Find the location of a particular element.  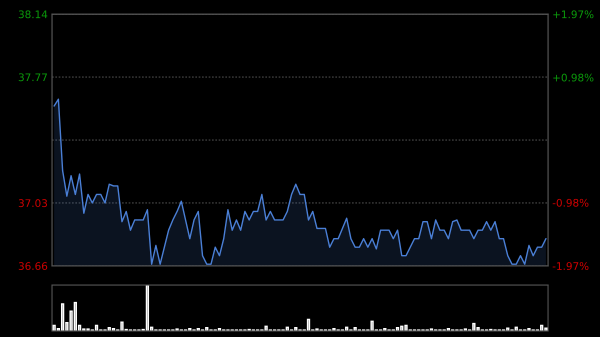

y-tick-label: 38.14 is located at coordinates (33, 14).